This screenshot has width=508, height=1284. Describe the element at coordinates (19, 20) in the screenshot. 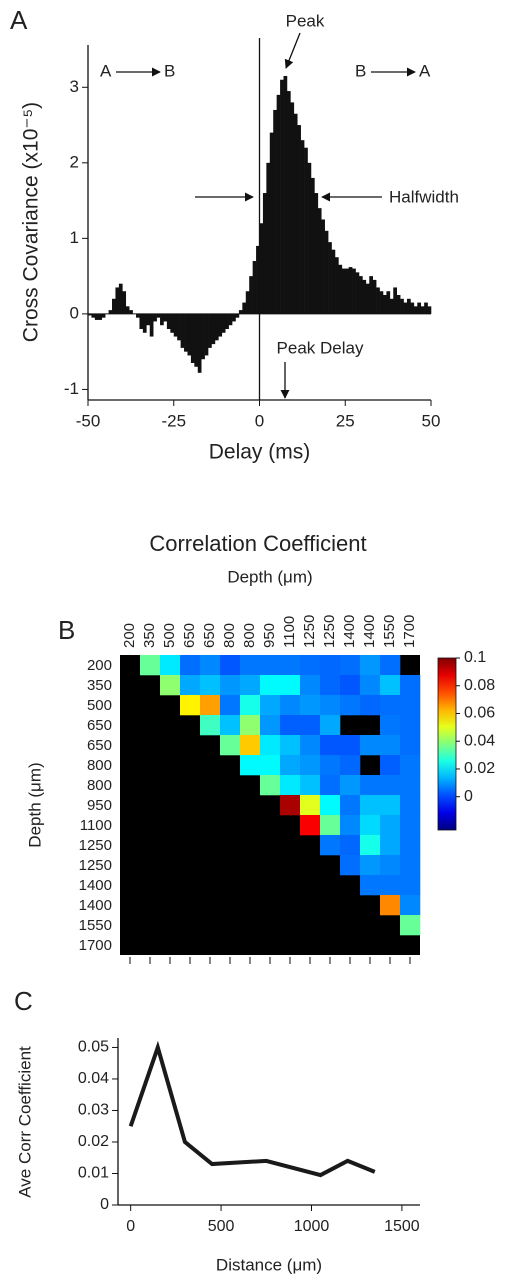

I see `panel-label: A` at that location.